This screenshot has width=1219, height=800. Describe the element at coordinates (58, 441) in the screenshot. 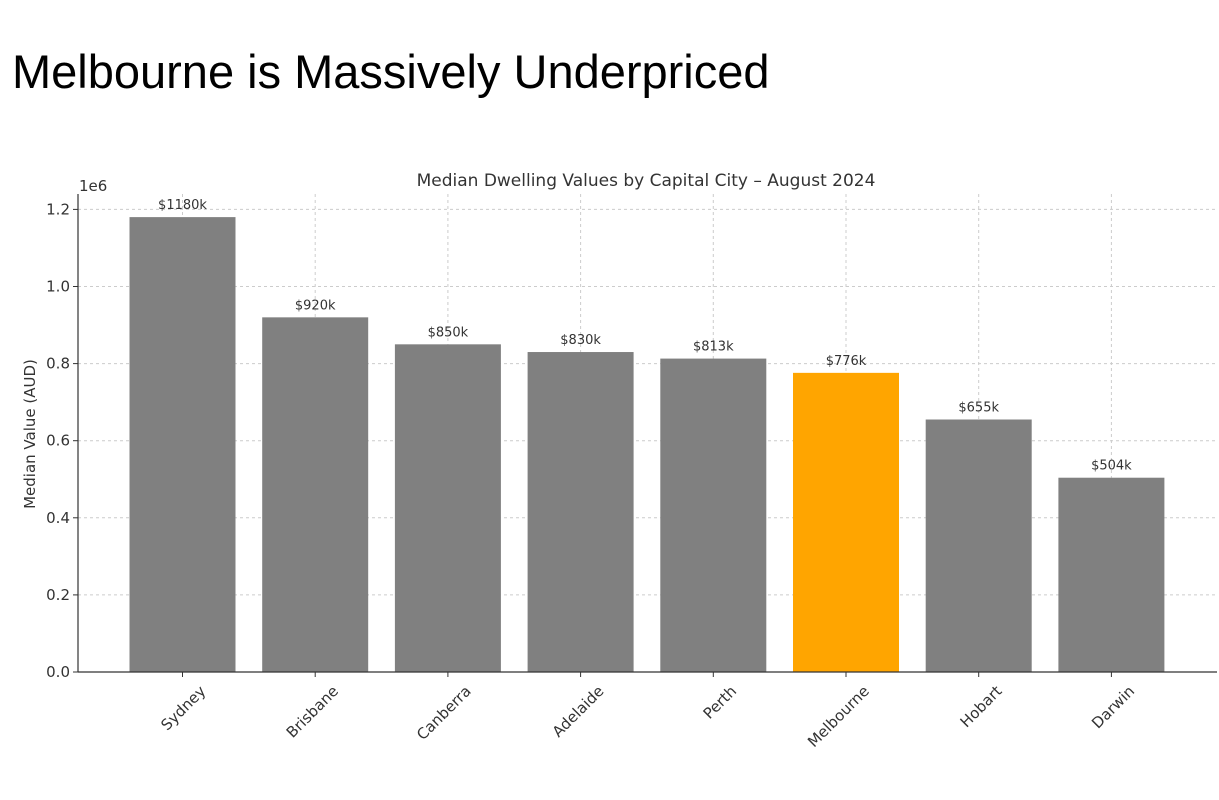

I see `y-tick-label: 0.6` at that location.